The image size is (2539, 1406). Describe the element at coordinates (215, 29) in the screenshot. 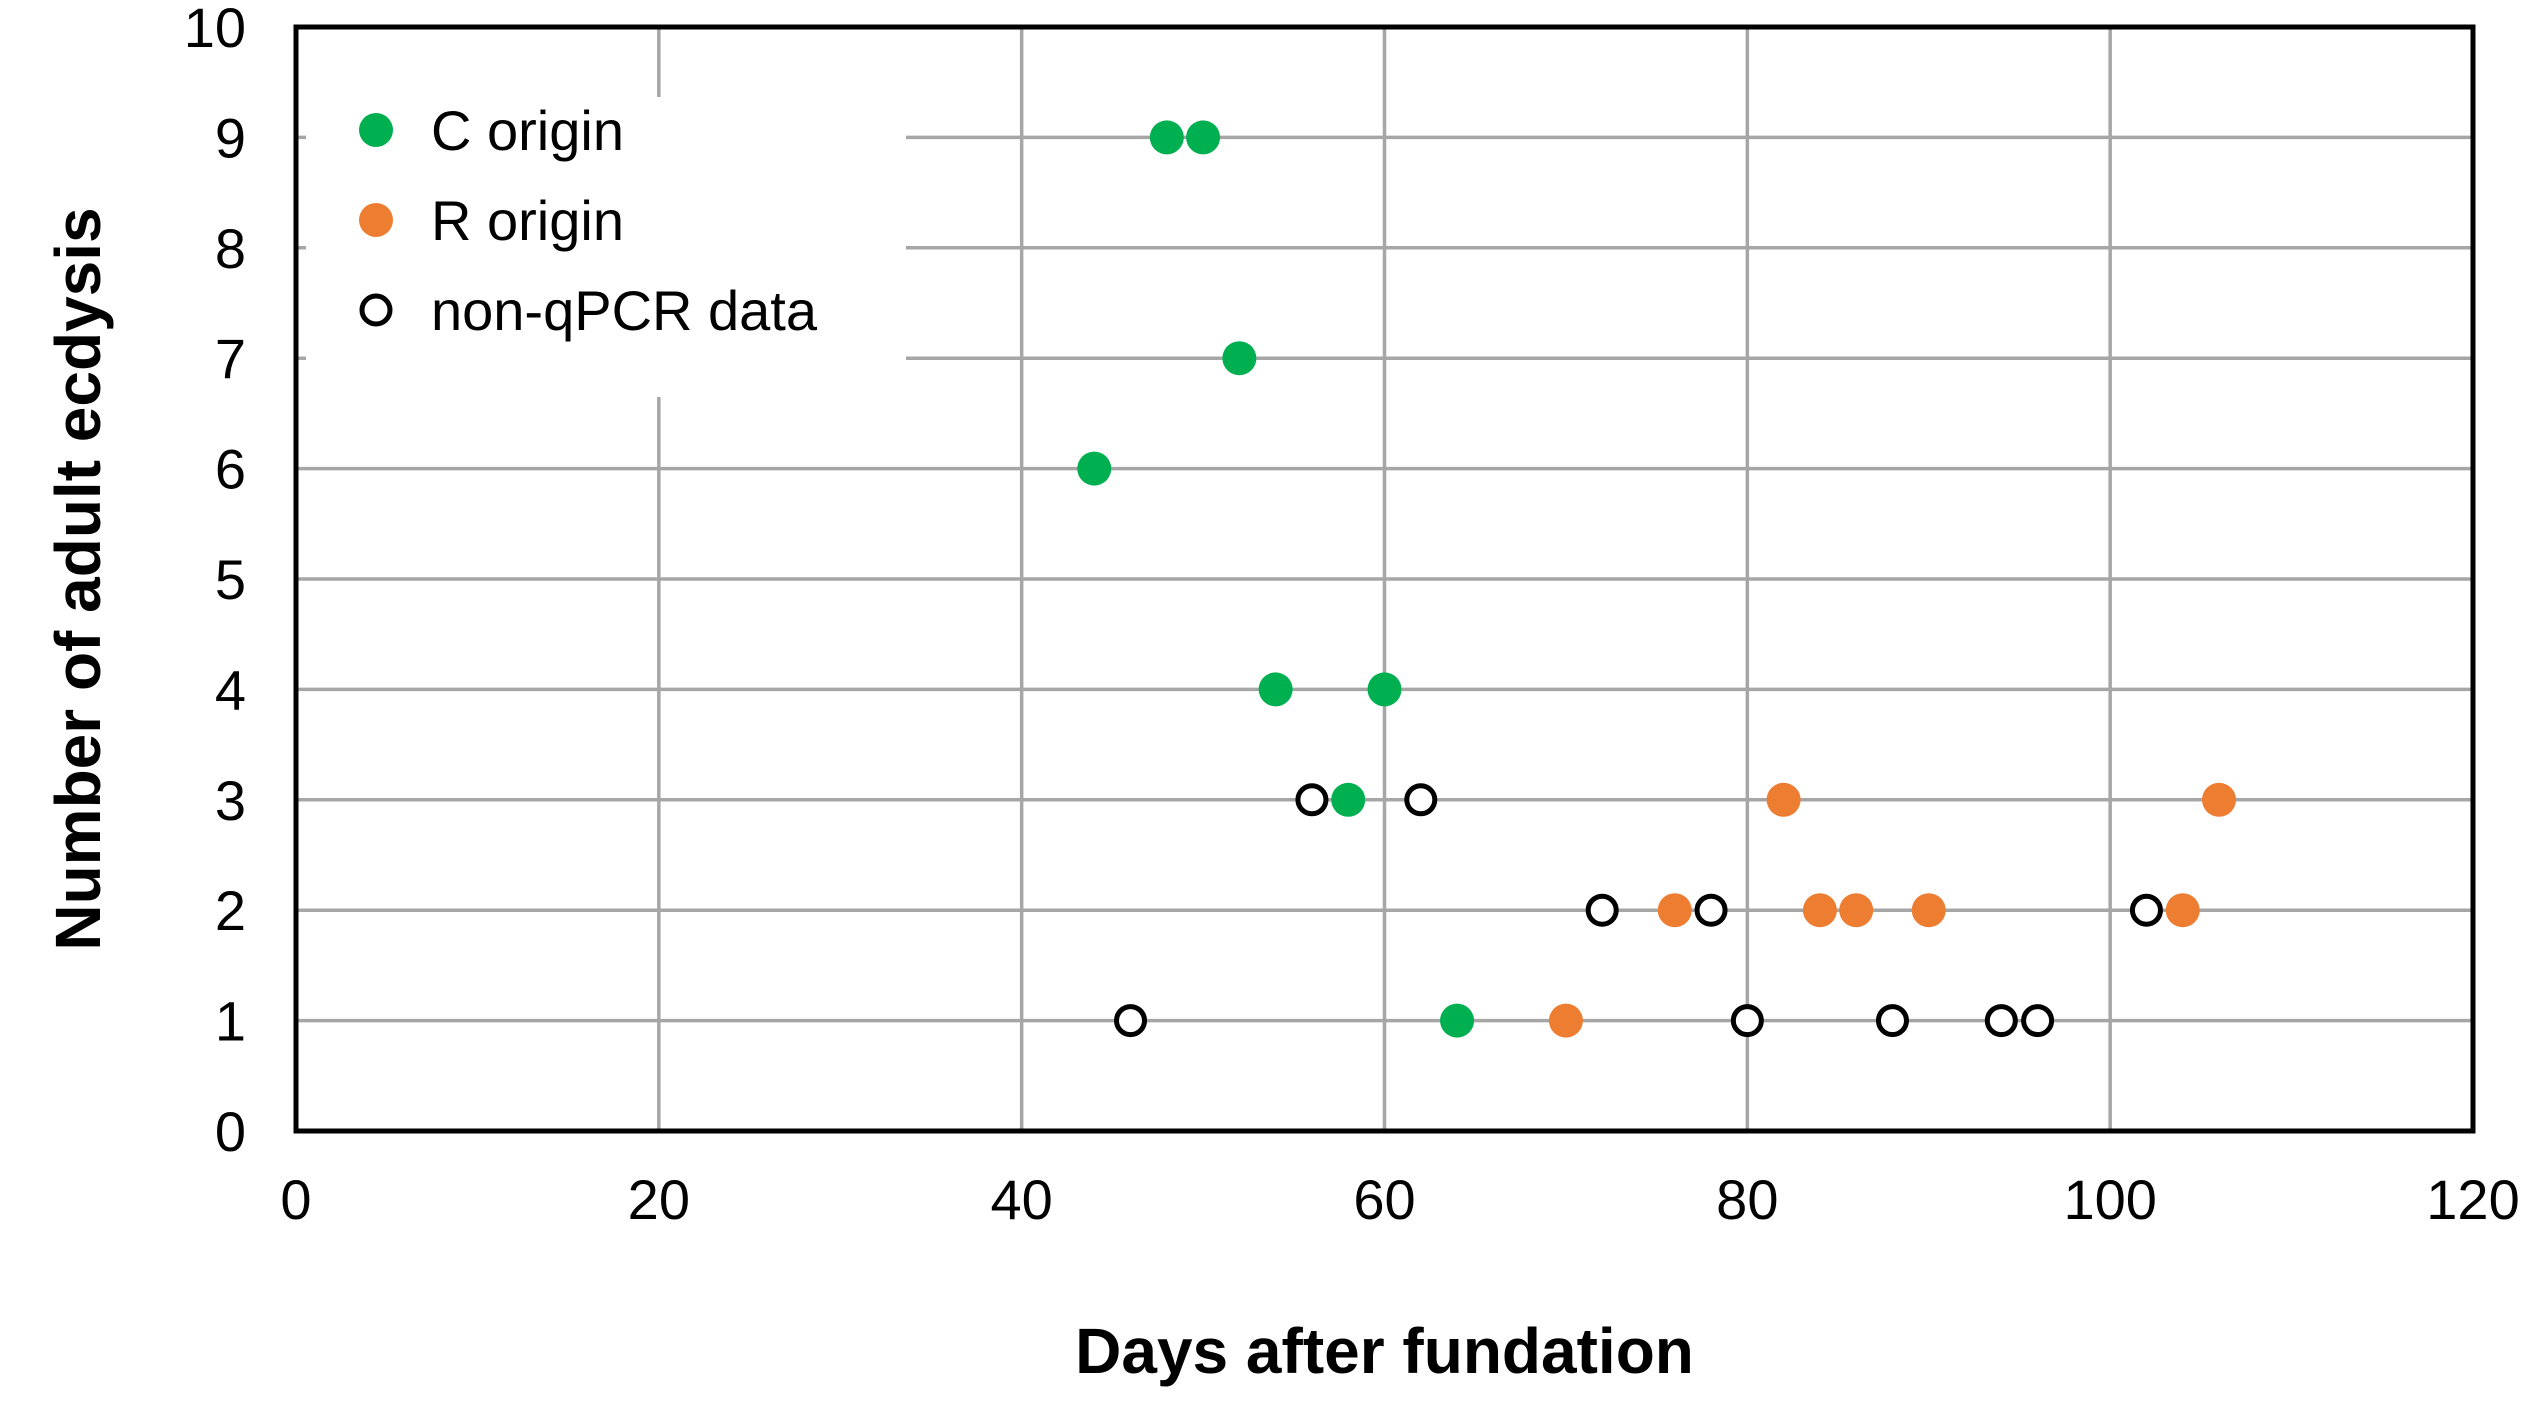

I see `y-tick-label: 10` at that location.